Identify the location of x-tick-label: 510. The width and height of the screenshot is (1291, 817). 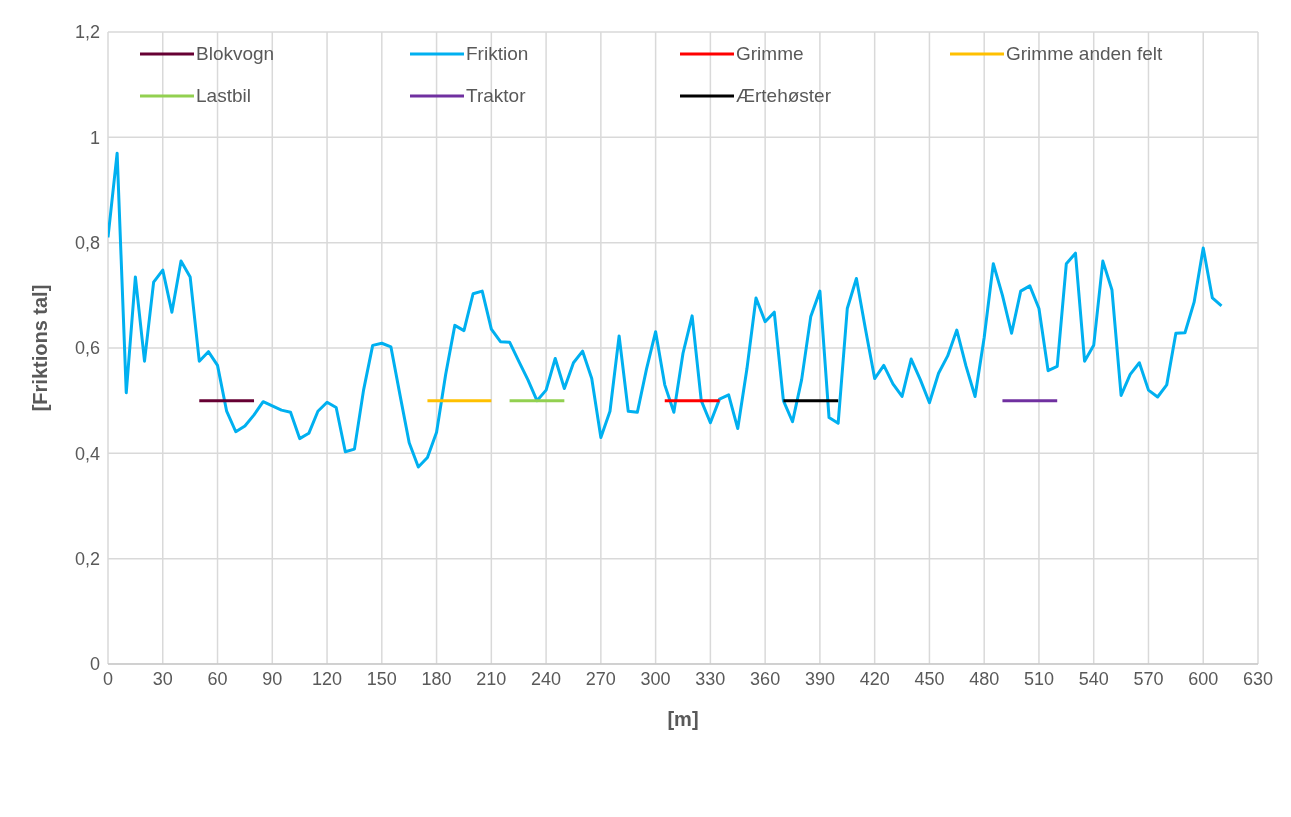
(1038, 678).